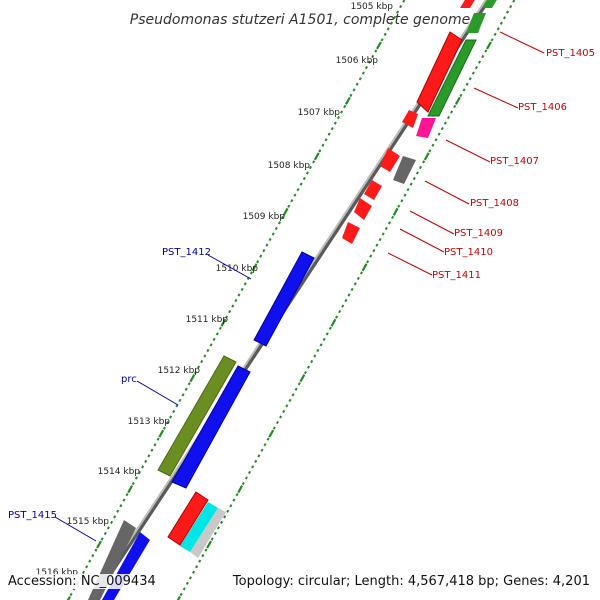 The width and height of the screenshot is (600, 600). I want to click on gene-label-pst-1415: PST_1415, so click(32, 515).